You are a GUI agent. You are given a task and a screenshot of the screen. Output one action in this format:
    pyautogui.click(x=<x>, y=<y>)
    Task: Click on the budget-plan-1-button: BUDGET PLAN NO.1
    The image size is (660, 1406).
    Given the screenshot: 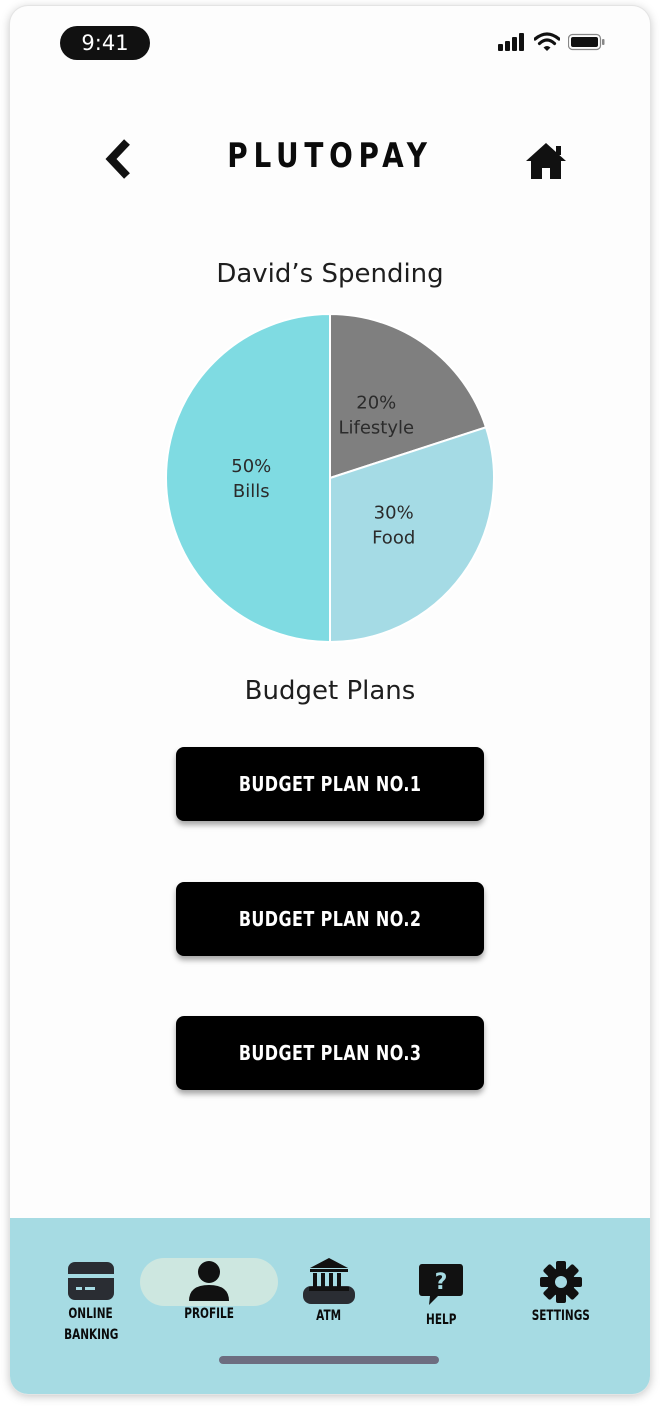 What is the action you would take?
    pyautogui.click(x=330, y=784)
    